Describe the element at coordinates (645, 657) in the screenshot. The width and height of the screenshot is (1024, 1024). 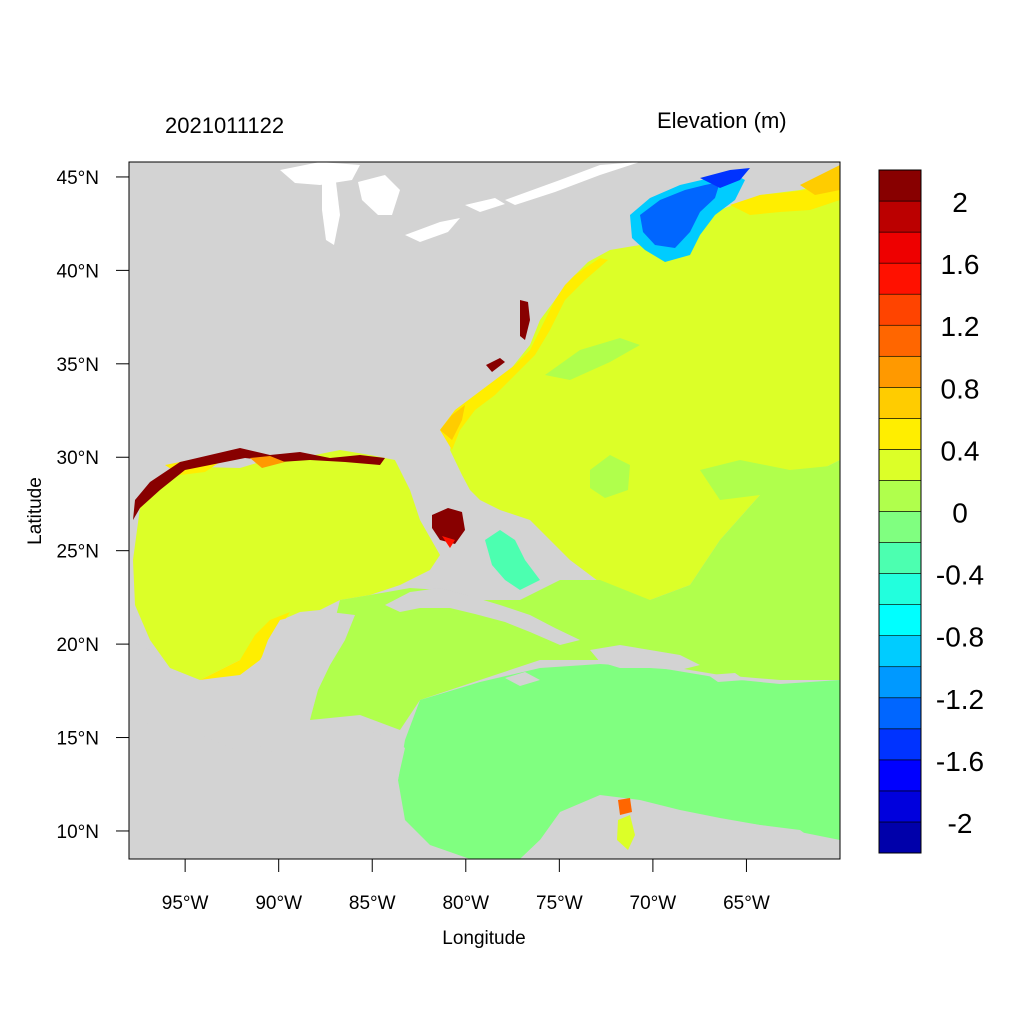
I see `hispaniola-land` at that location.